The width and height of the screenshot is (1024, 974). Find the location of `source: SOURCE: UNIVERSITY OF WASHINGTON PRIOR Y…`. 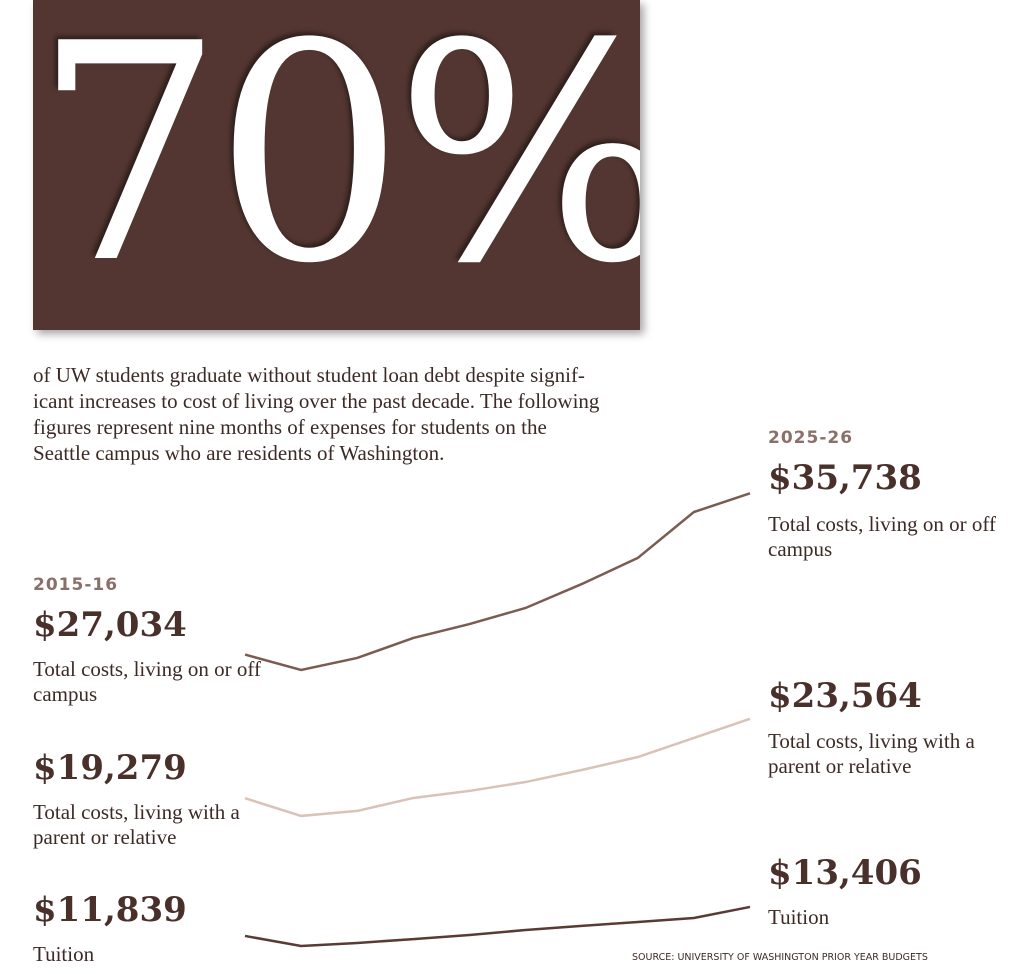

source: SOURCE: UNIVERSITY OF WASHINGTON PRIOR Y… is located at coordinates (780, 957).